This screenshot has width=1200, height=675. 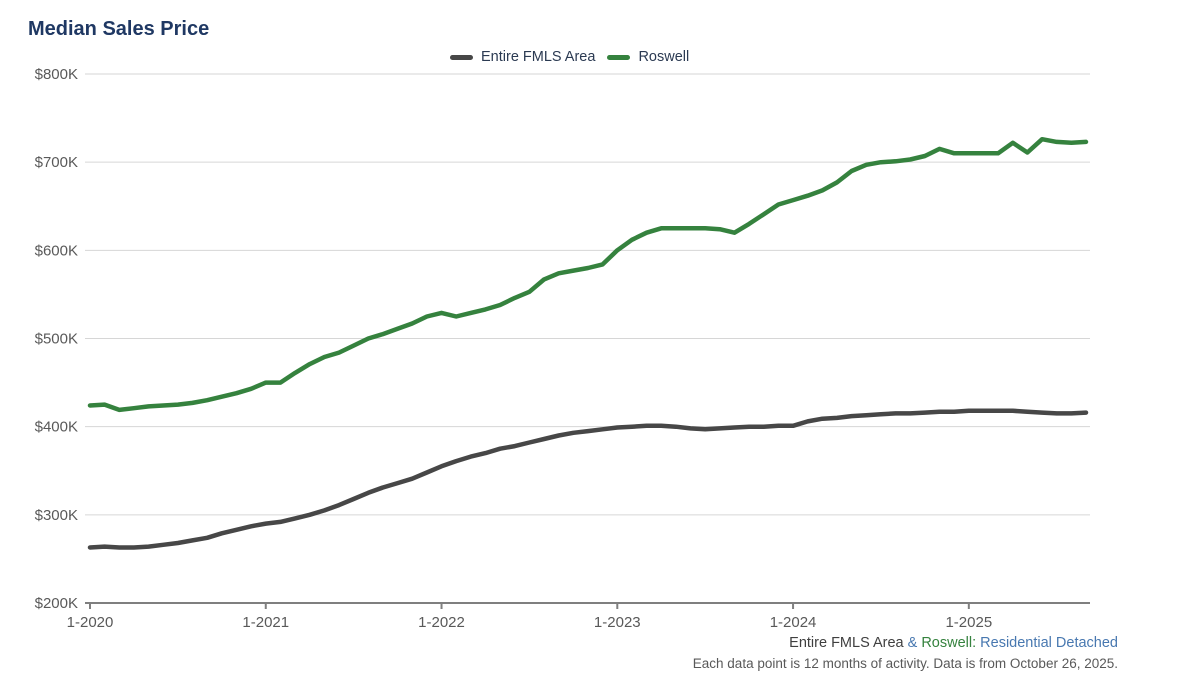 I want to click on legend: Entire FMLS Area Roswell, so click(x=569, y=57).